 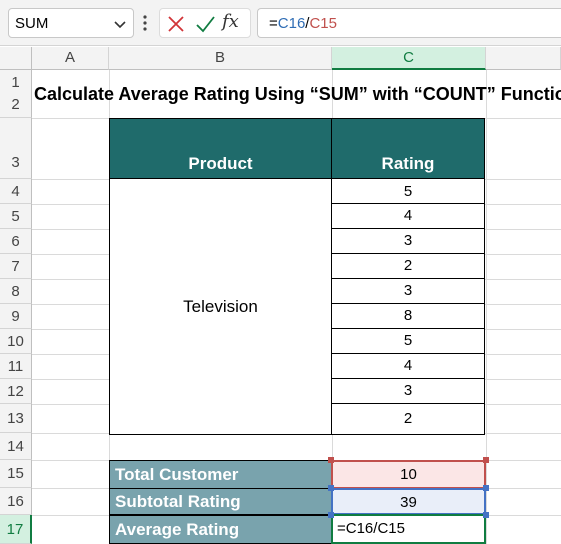 What do you see at coordinates (16, 366) in the screenshot?
I see `row-header-11: 11` at bounding box center [16, 366].